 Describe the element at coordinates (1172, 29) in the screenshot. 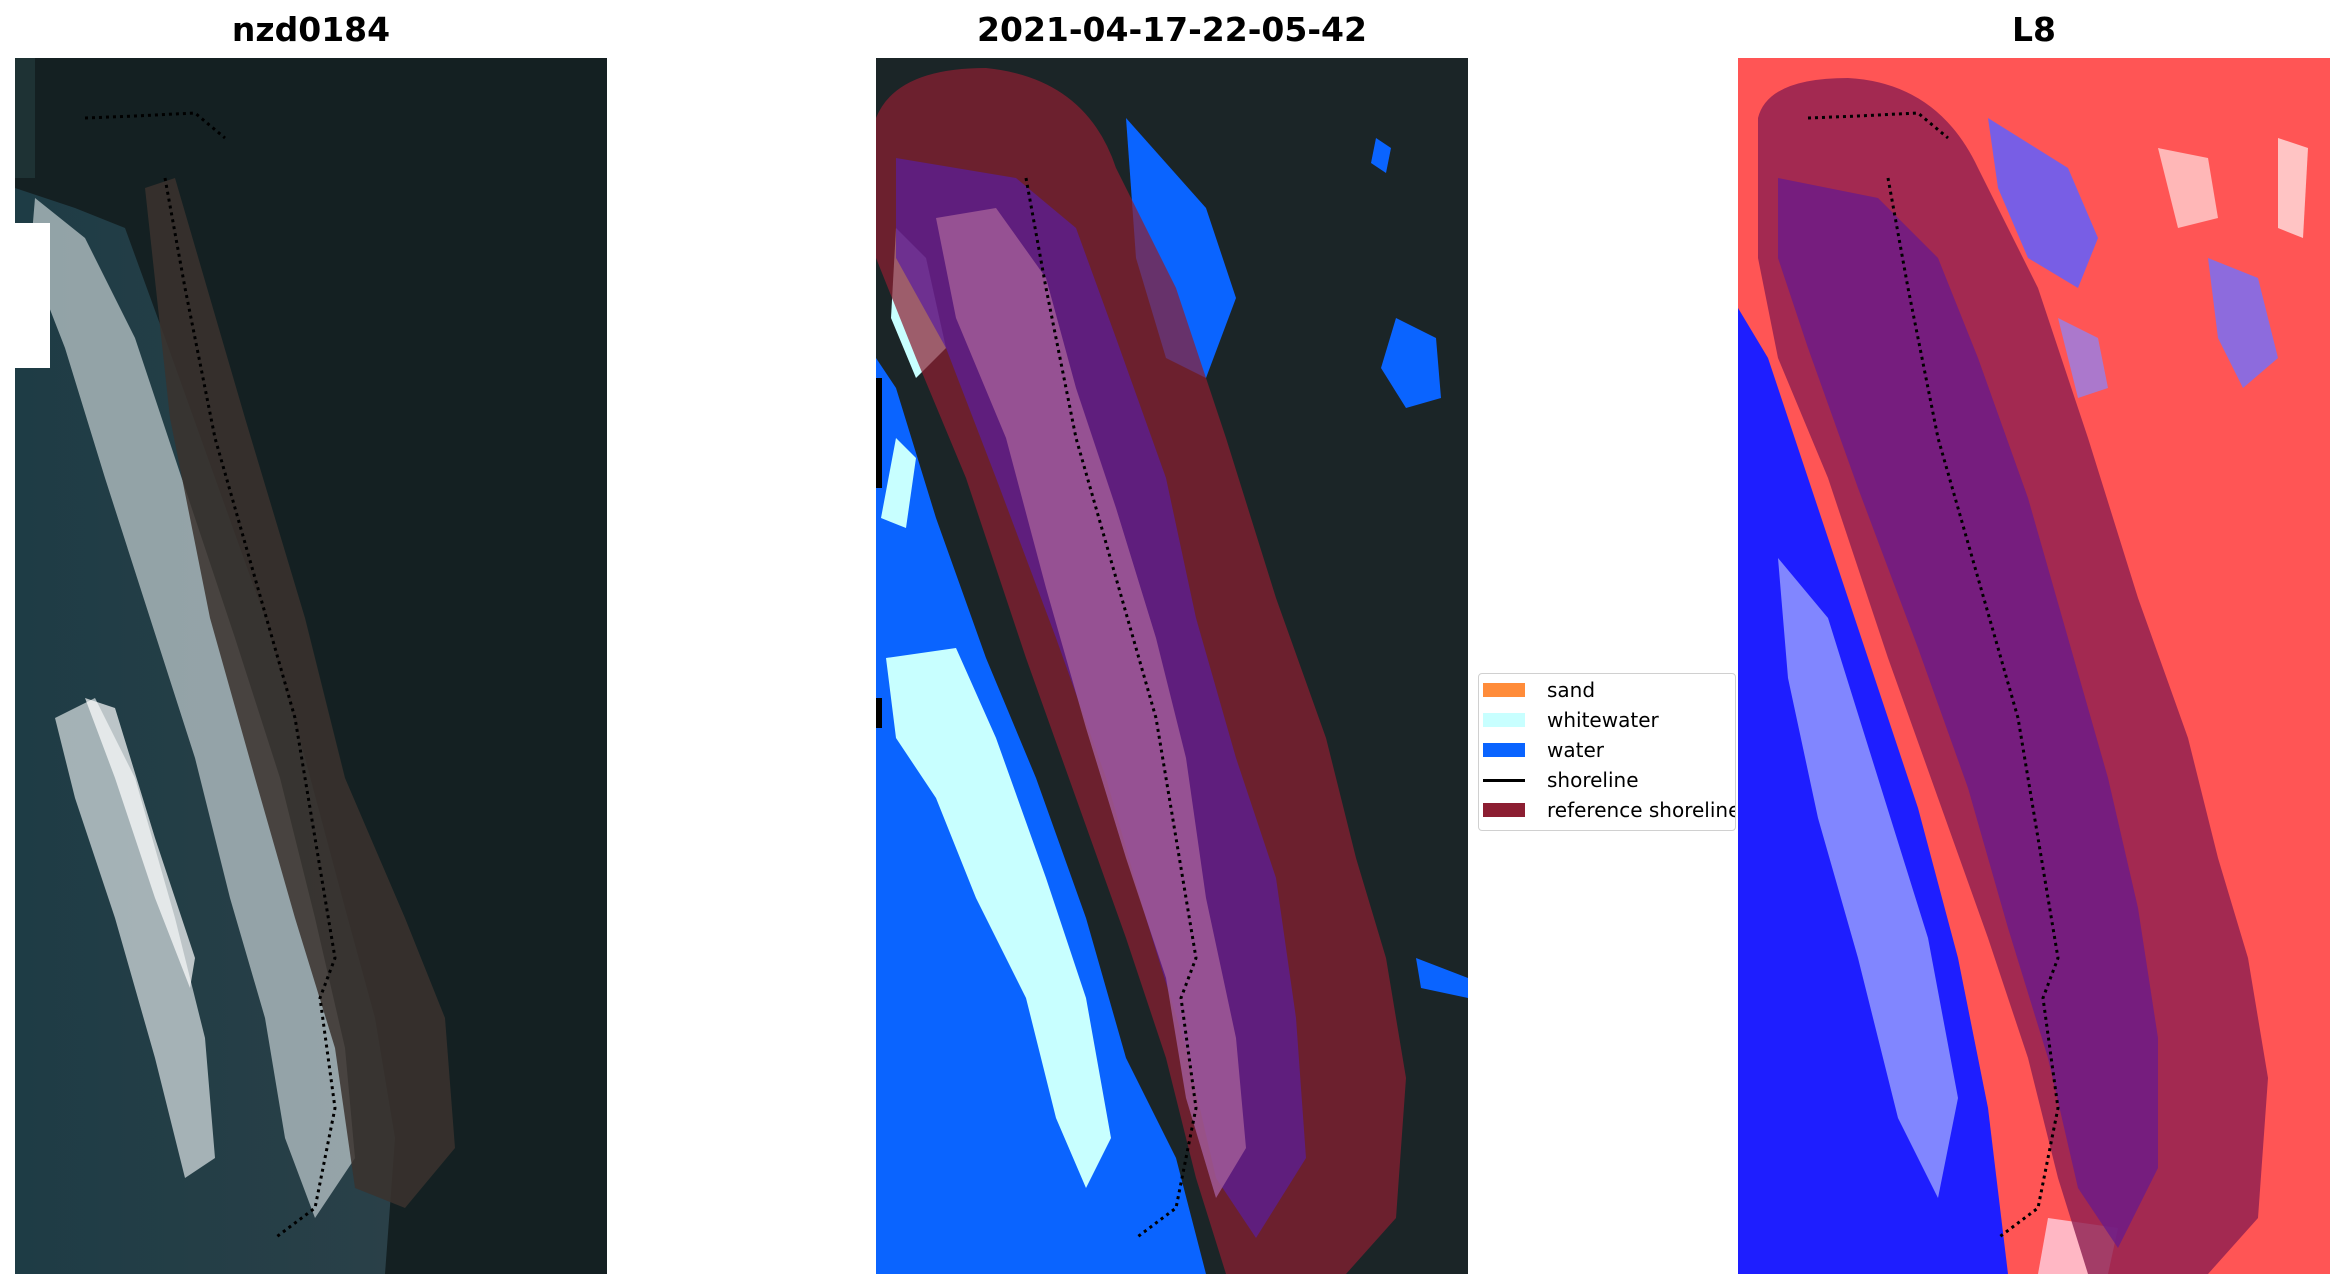

I see `panel-title-classification: 2021-04-17-22-05-42` at that location.